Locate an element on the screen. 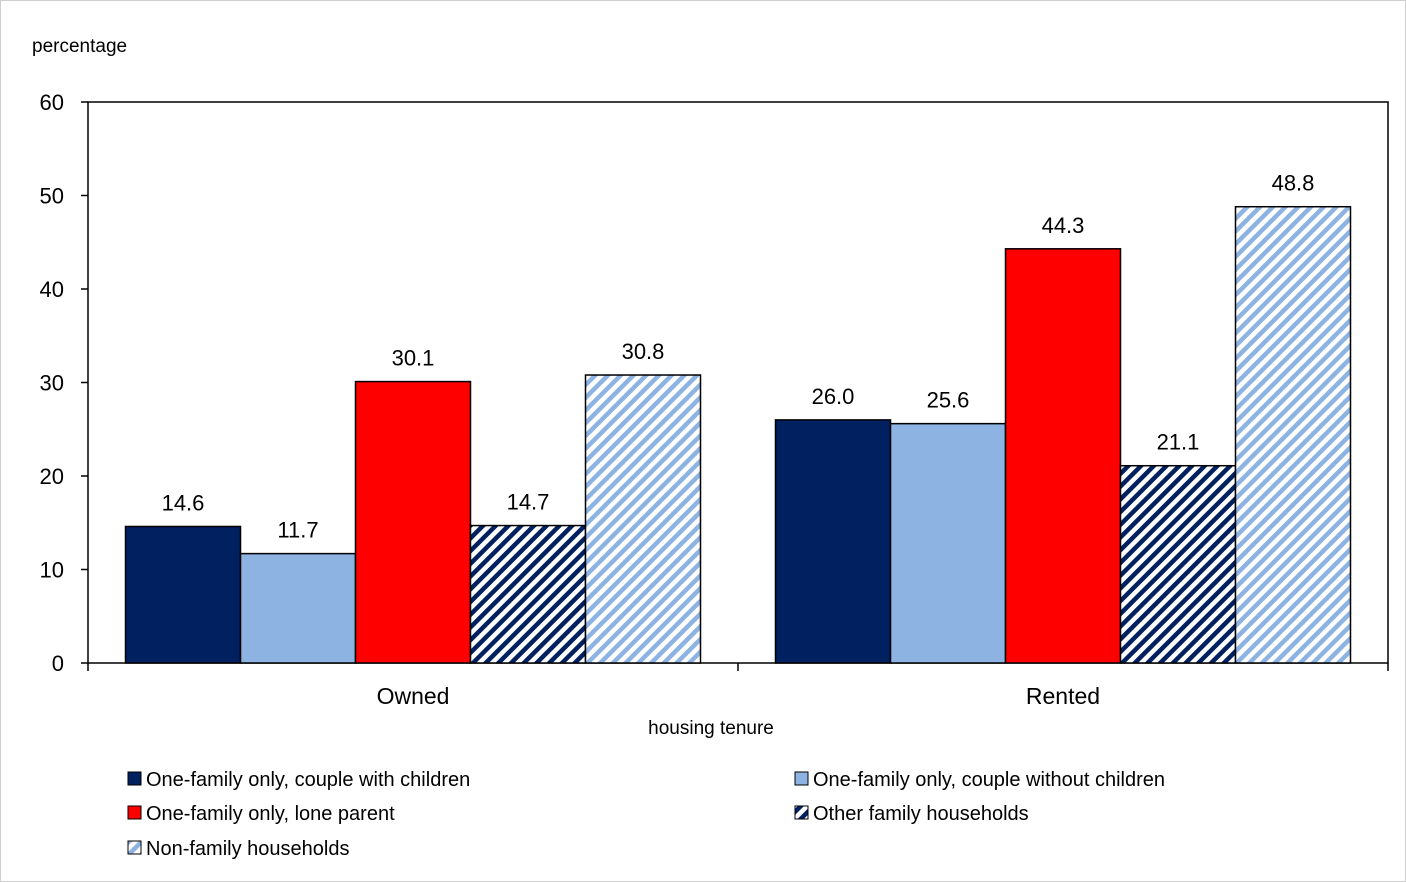  data-label: 48.8 is located at coordinates (1293, 183).